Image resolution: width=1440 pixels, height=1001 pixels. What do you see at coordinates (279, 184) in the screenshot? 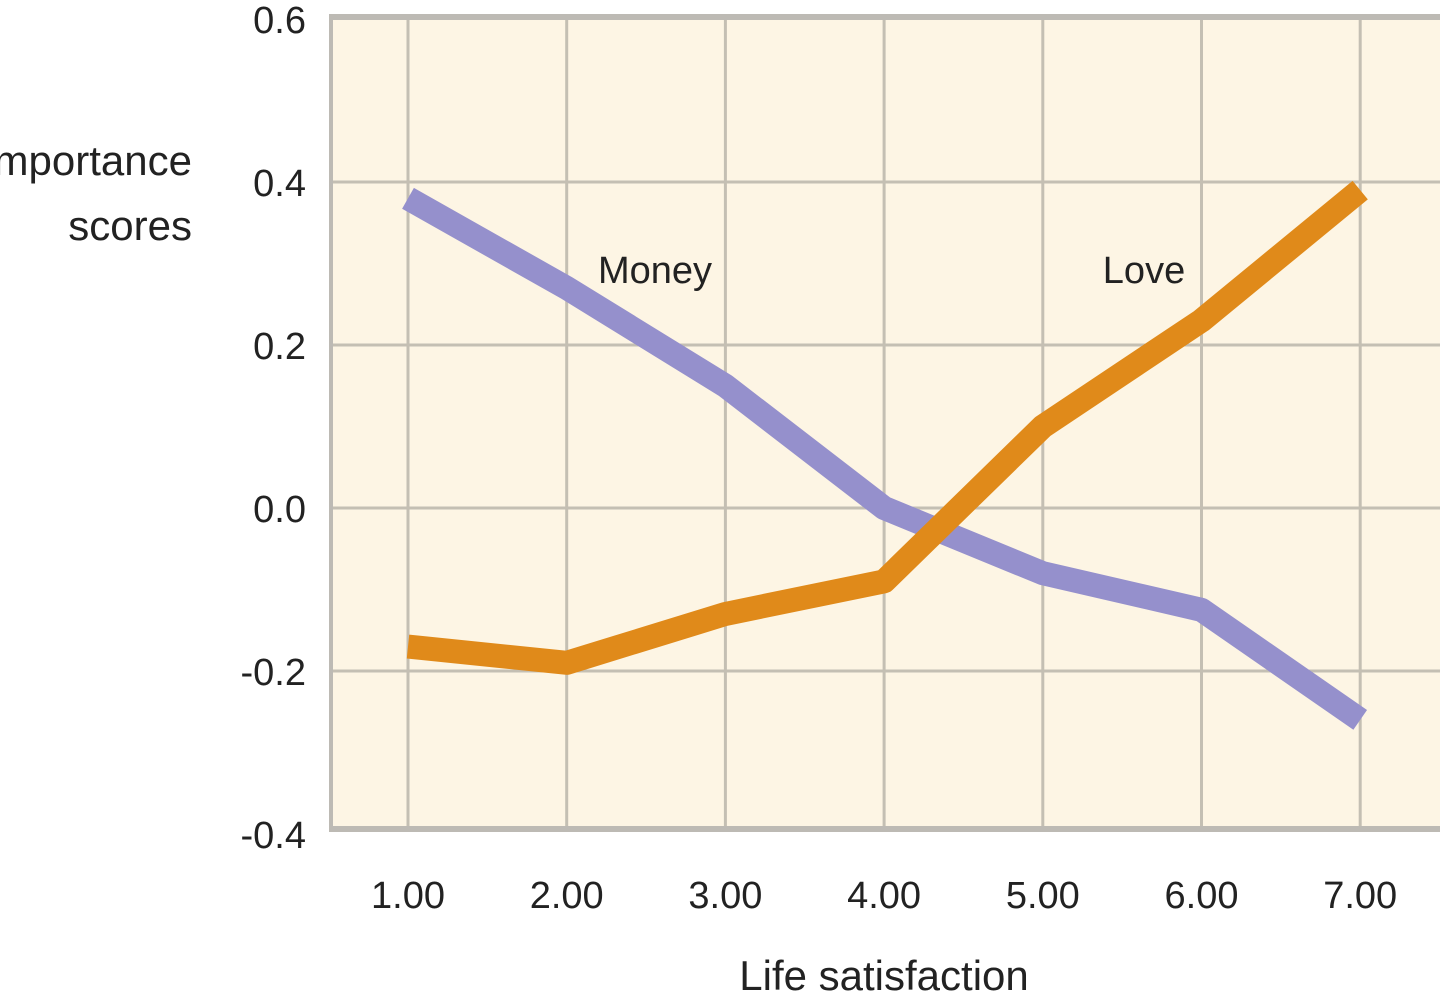
I see `y-tick-label: 0.4` at bounding box center [279, 184].